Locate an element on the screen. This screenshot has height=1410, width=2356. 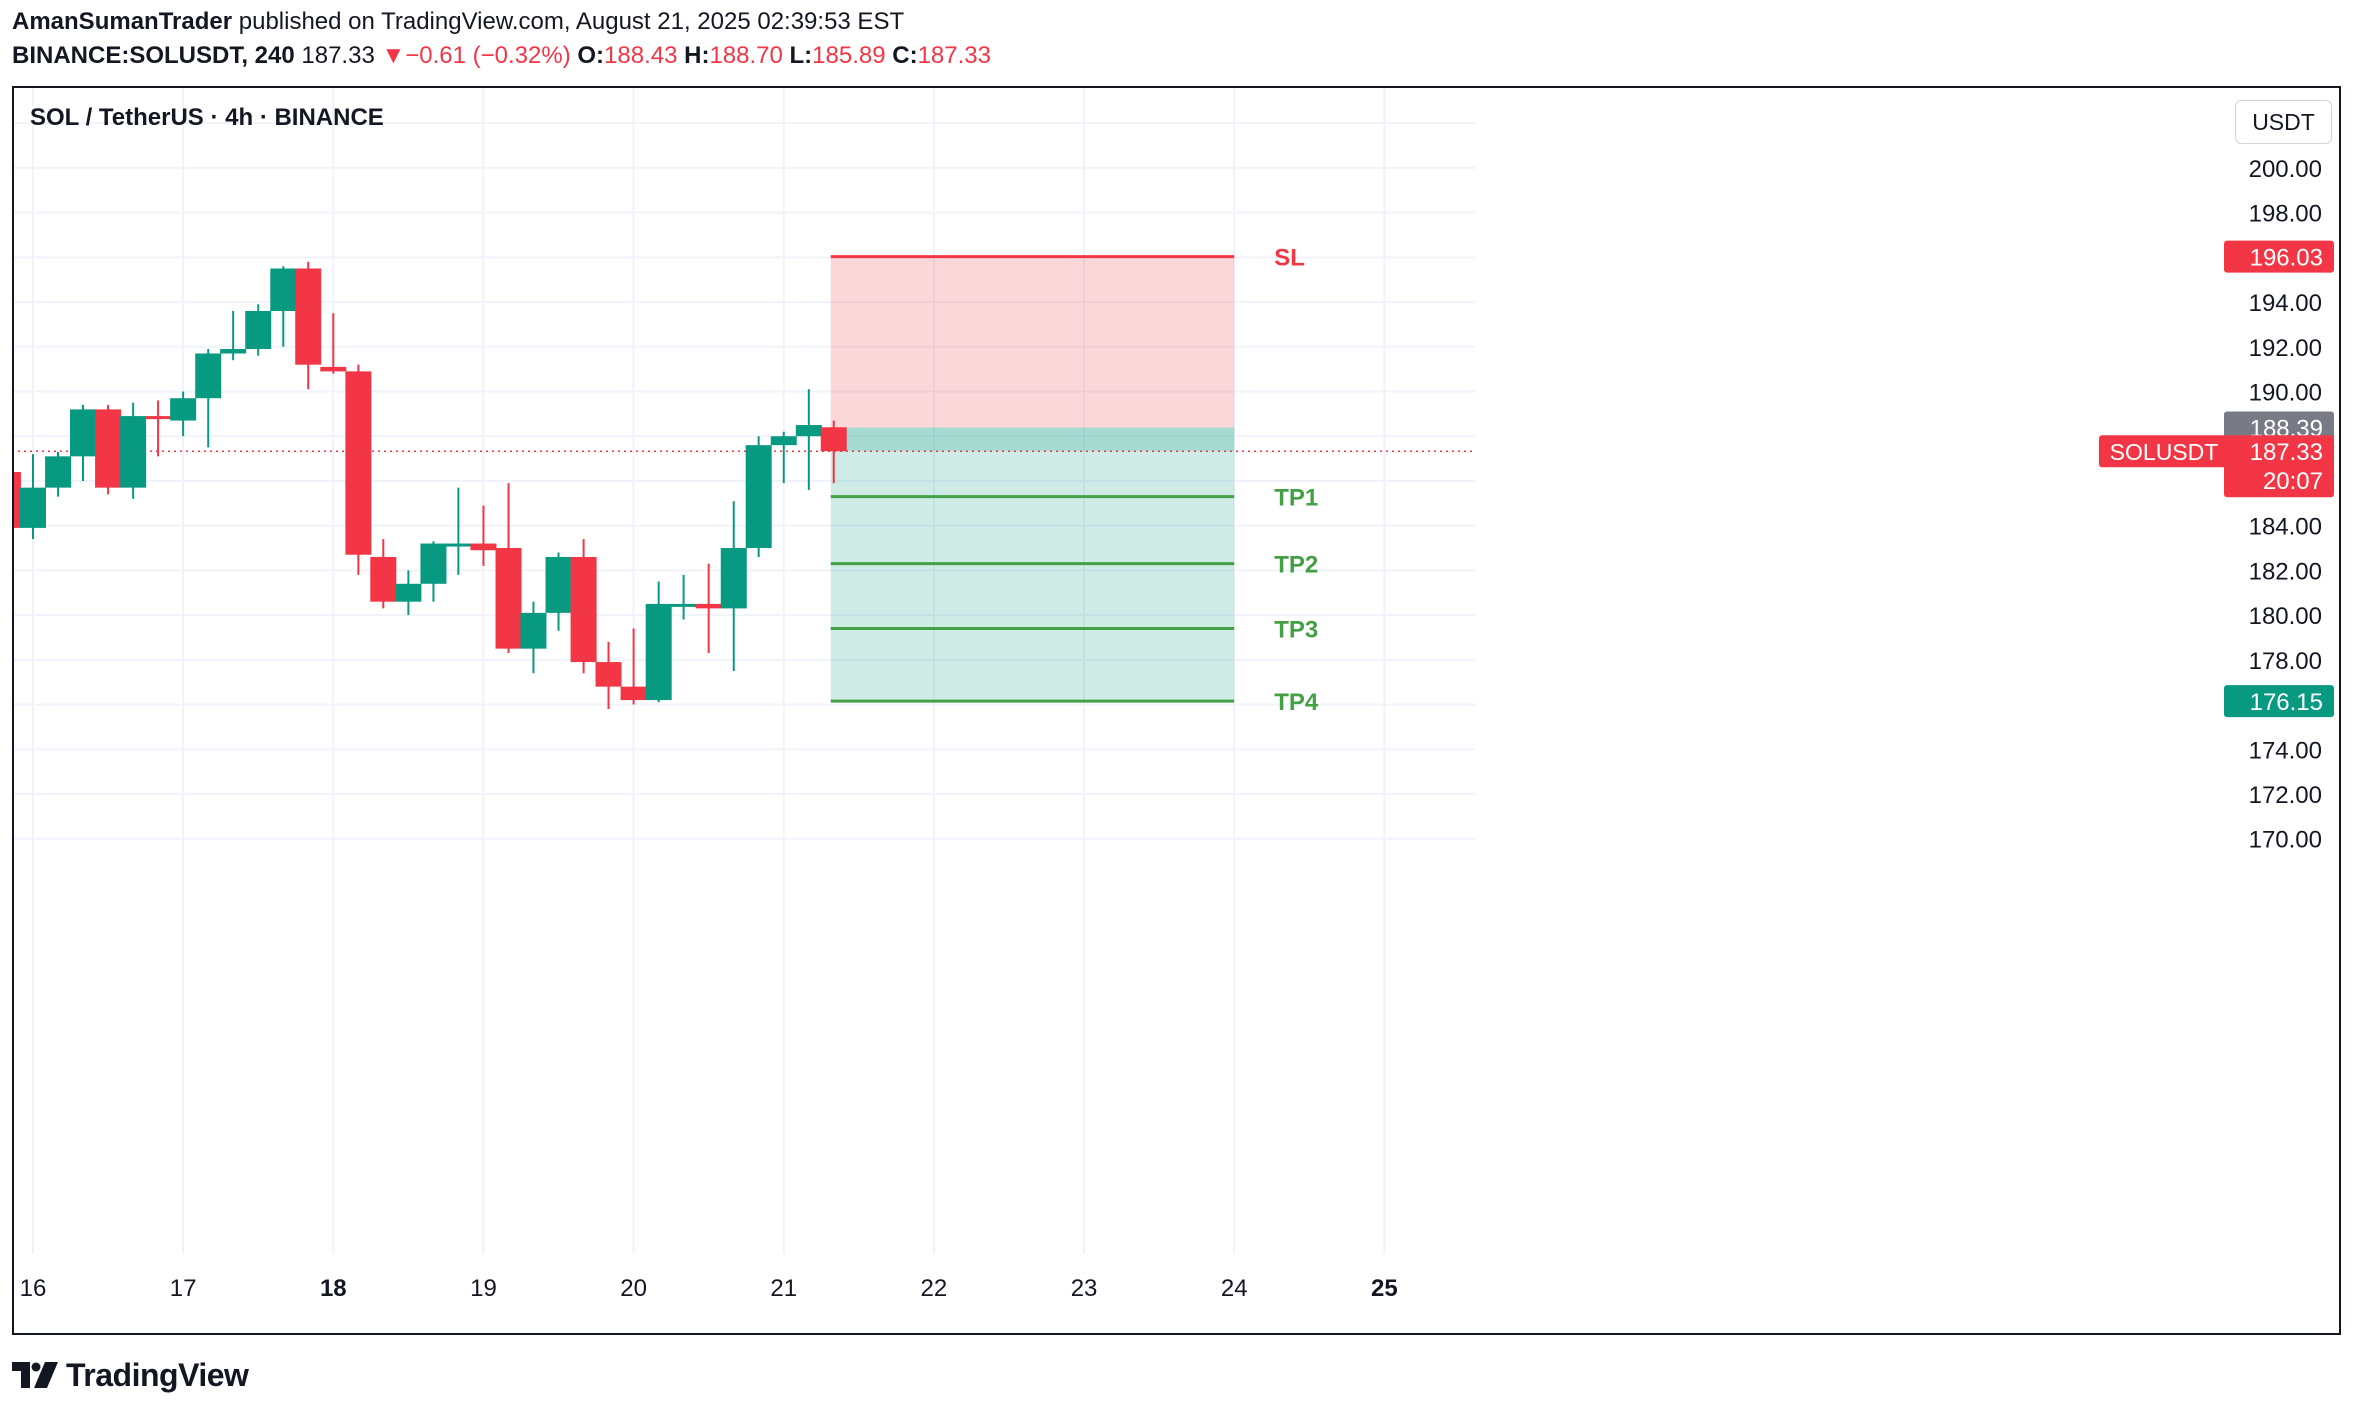
y-tick-label: 182.00 is located at coordinates (2285, 571).